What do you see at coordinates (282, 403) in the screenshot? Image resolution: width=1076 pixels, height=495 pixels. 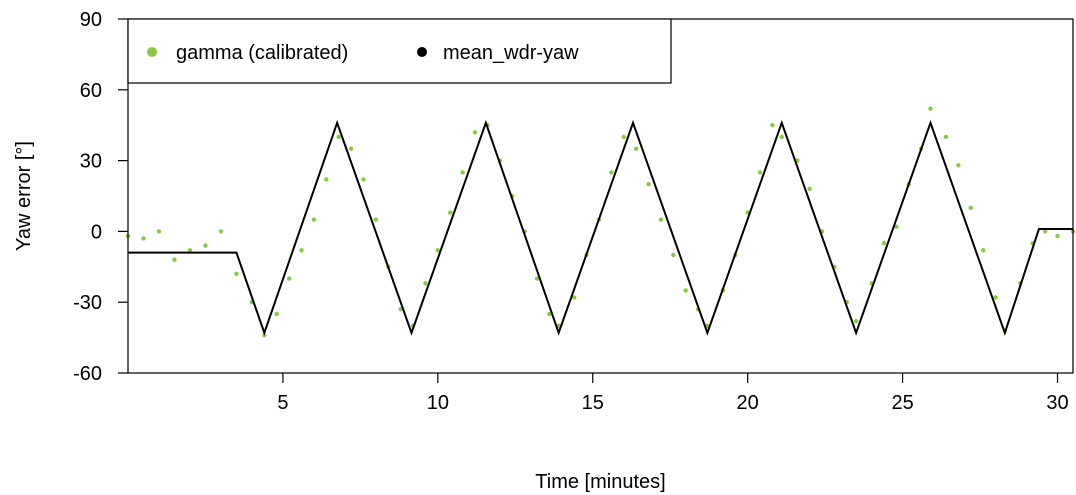 I see `x-tick-label: 5` at bounding box center [282, 403].